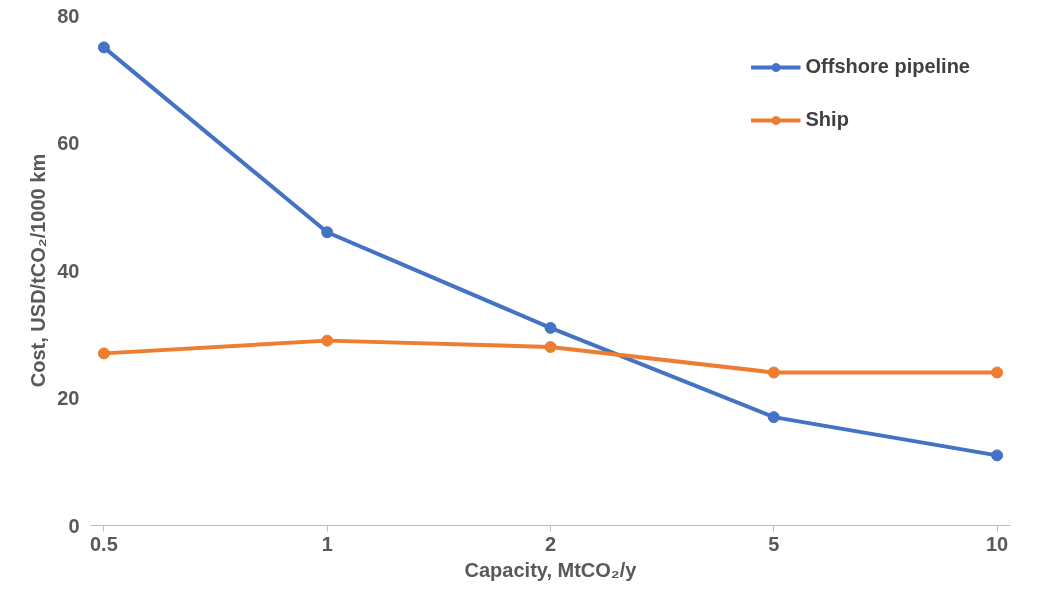 This screenshot has height=603, width=1048. I want to click on x-tick-label: 1, so click(327, 543).